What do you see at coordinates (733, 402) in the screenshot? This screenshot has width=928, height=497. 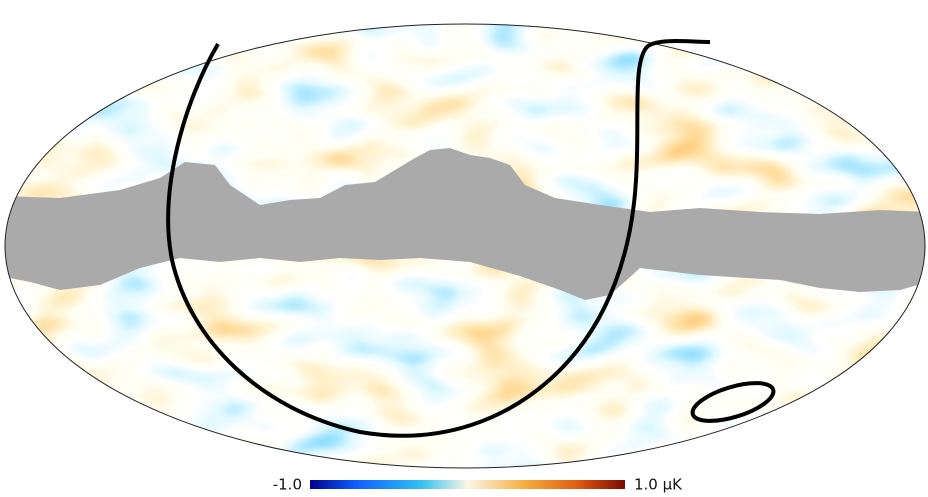 I see `region-outline` at bounding box center [733, 402].